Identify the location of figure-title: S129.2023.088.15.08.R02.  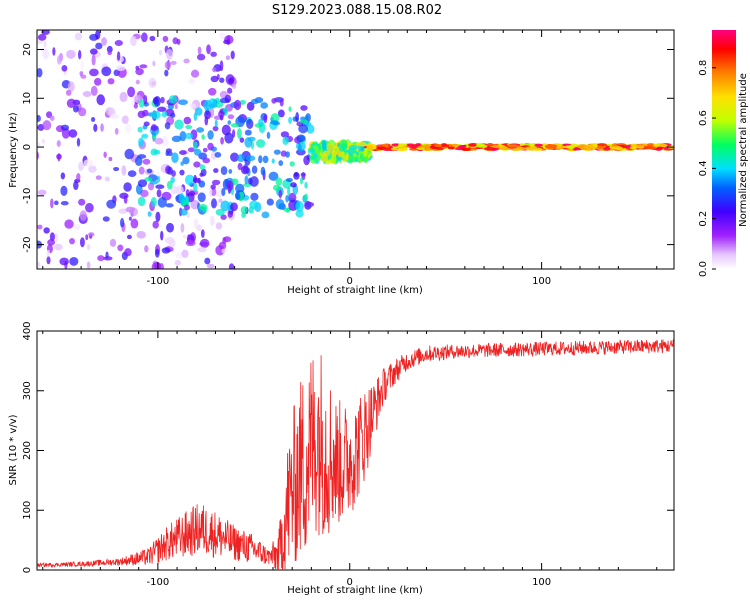
(357, 10).